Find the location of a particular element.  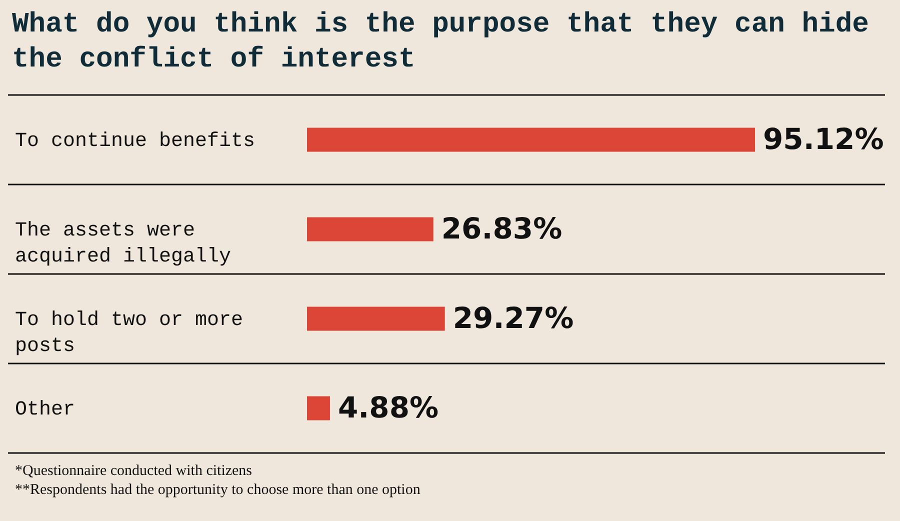

y-tick-label: Other is located at coordinates (45, 410).